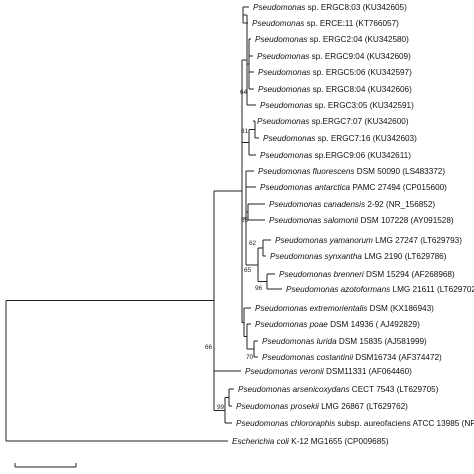  I want to click on taxon-label: Pseudomonas canadensis 2-92 (NR_156852), so click(352, 204).